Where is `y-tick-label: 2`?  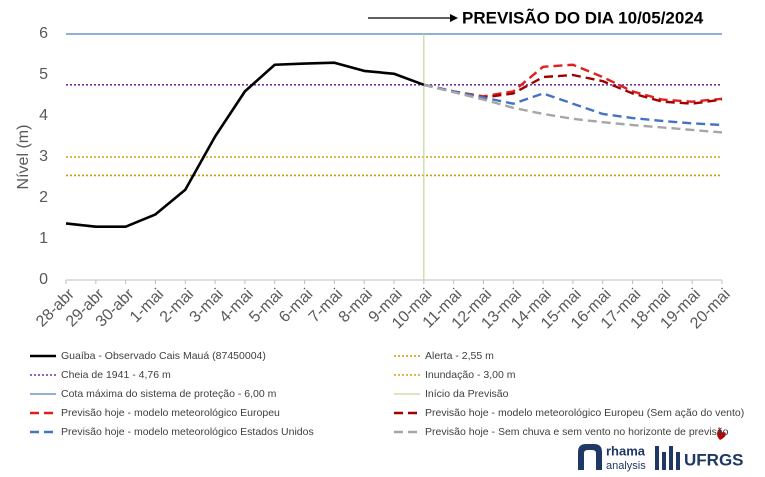
y-tick-label: 2 is located at coordinates (43, 197).